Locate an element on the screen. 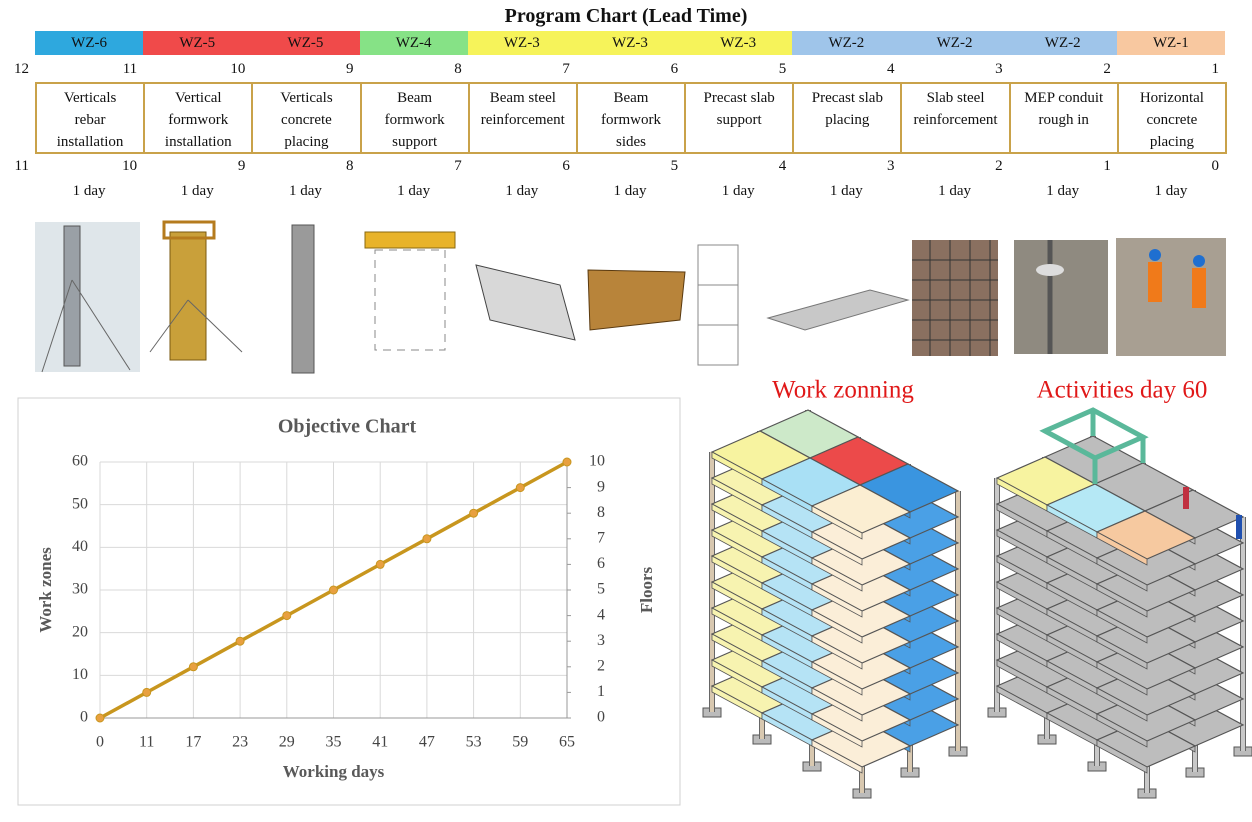 This screenshot has height=822, width=1252. y2-axis-title: Floors is located at coordinates (646, 589).